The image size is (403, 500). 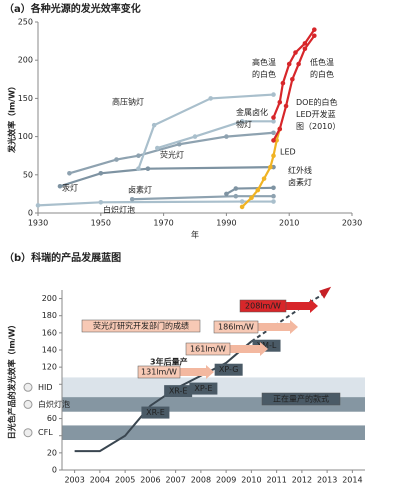 I want to click on chart-title: （a）各种光源的发光效率变化, so click(x=72, y=8).